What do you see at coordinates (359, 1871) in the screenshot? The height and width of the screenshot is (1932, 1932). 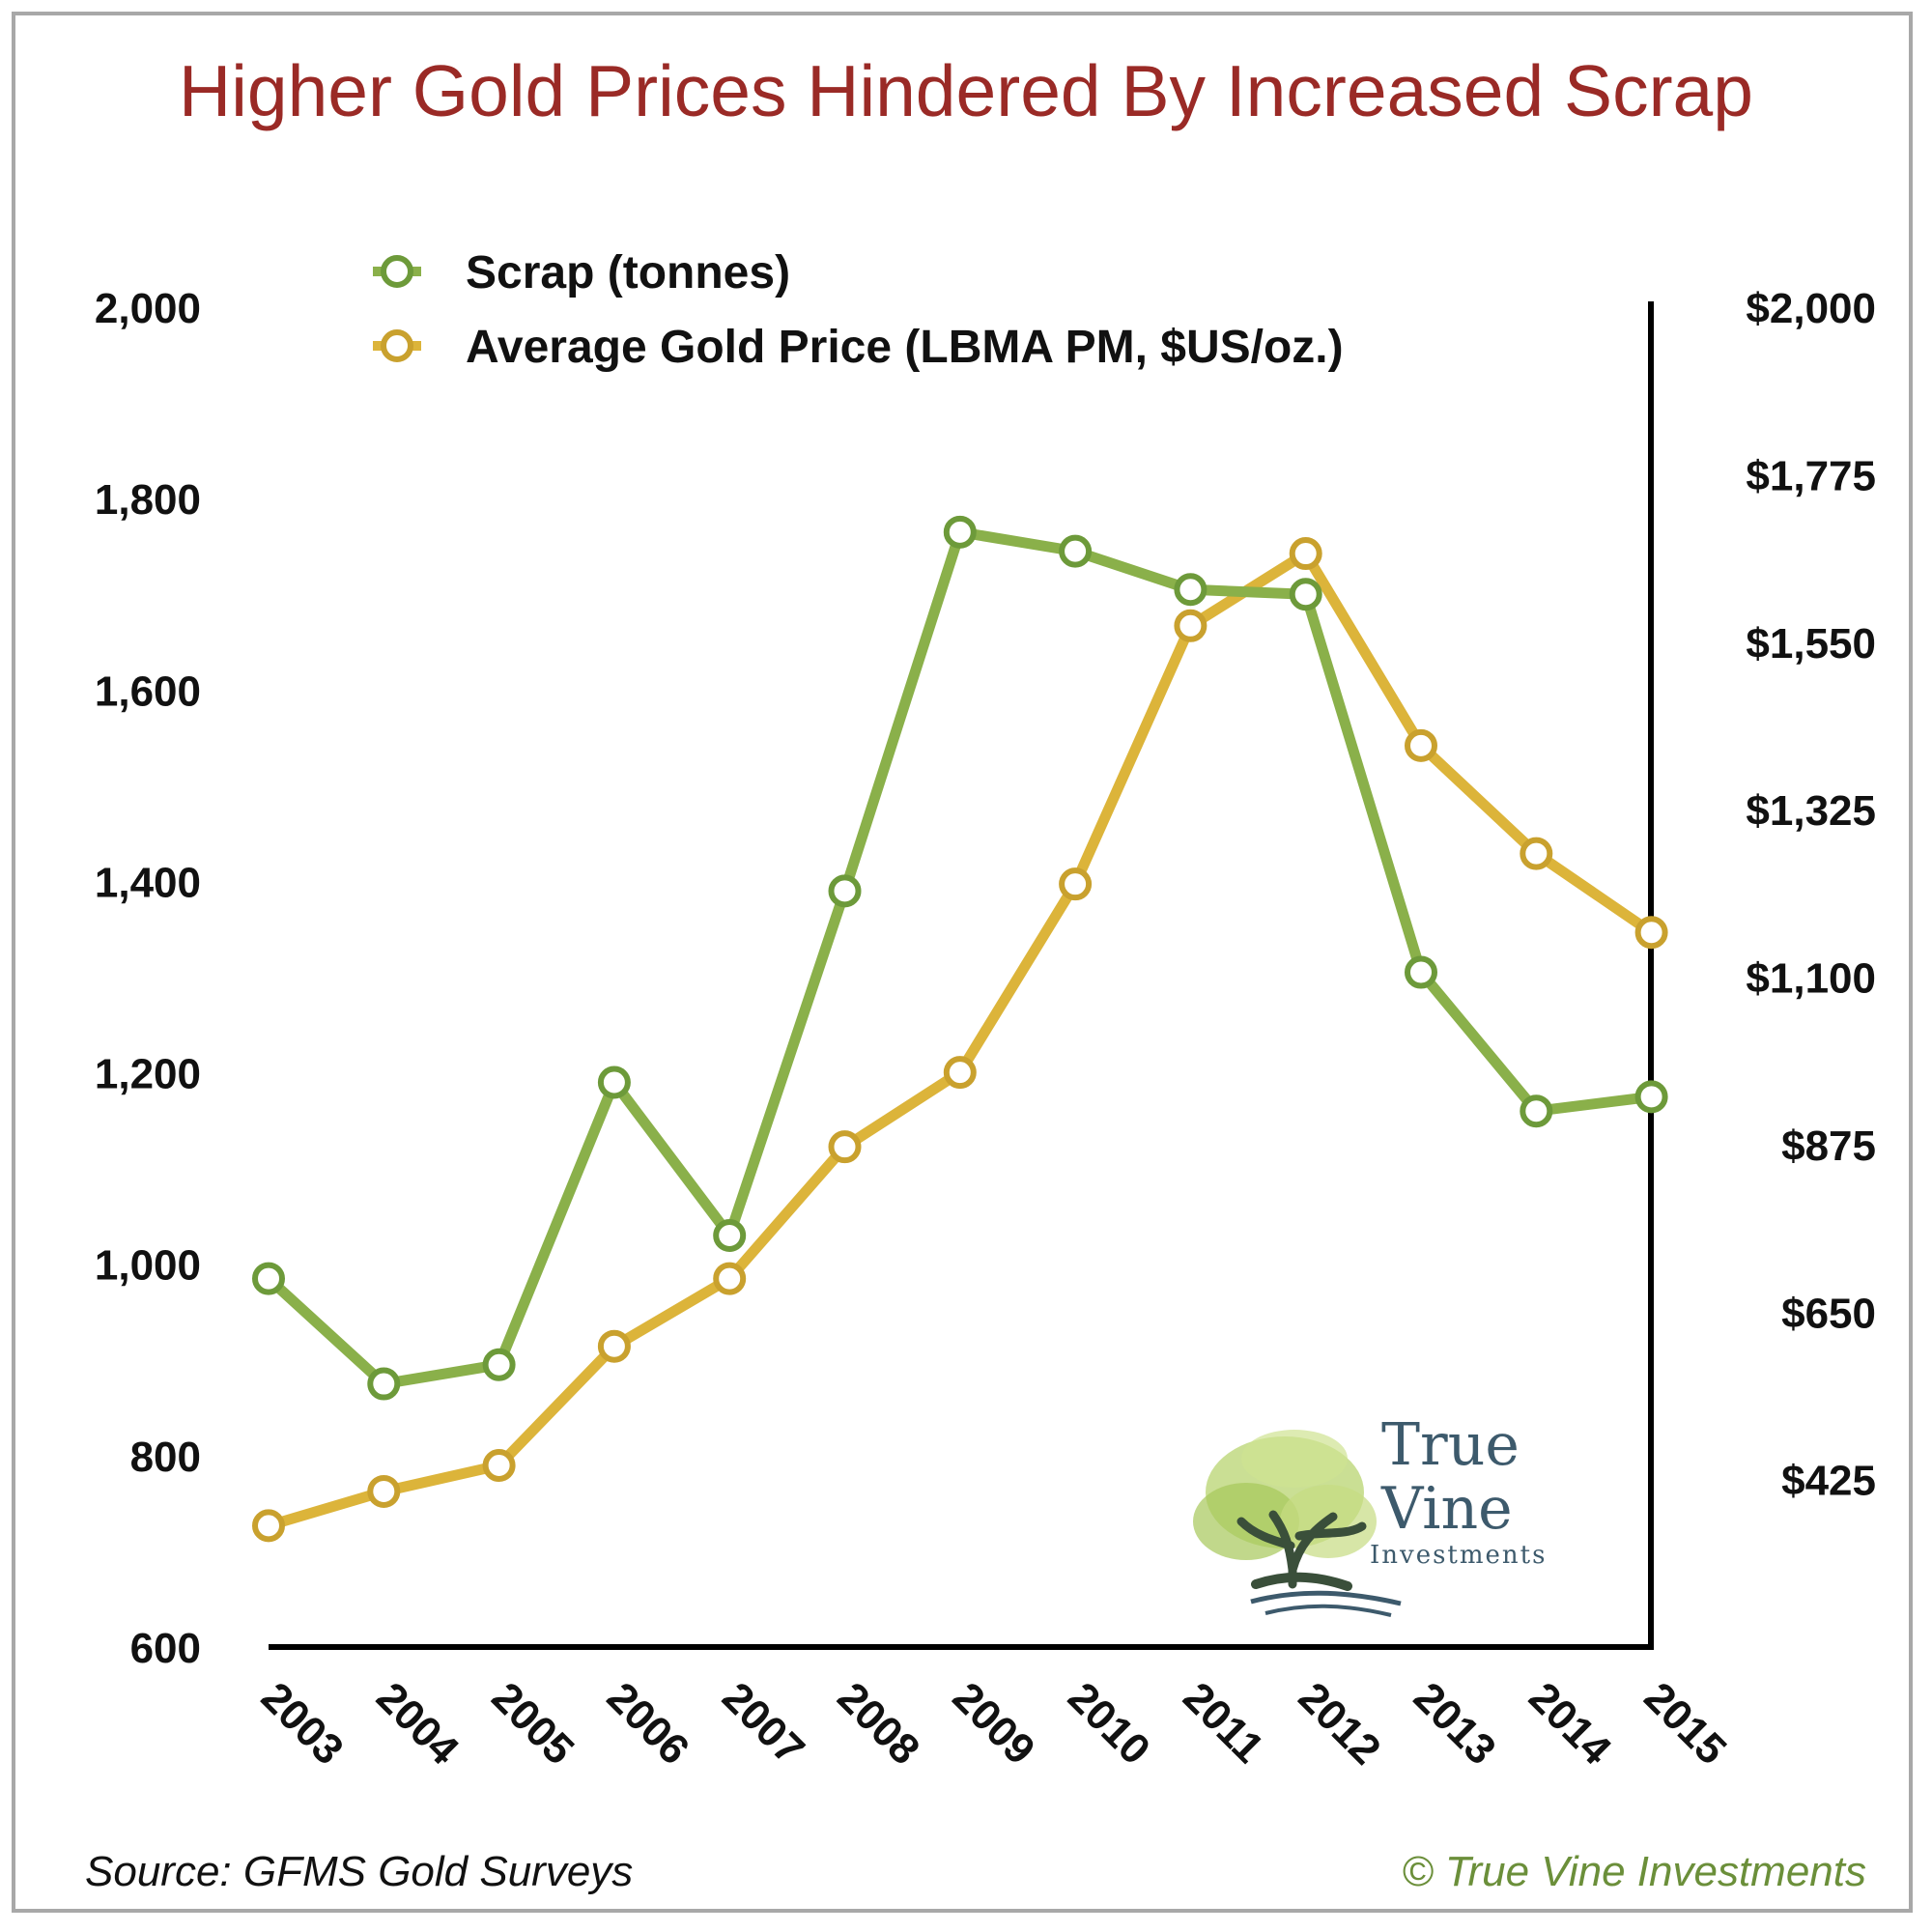 I see `source-note: Source: GFMS Gold Surveys` at bounding box center [359, 1871].